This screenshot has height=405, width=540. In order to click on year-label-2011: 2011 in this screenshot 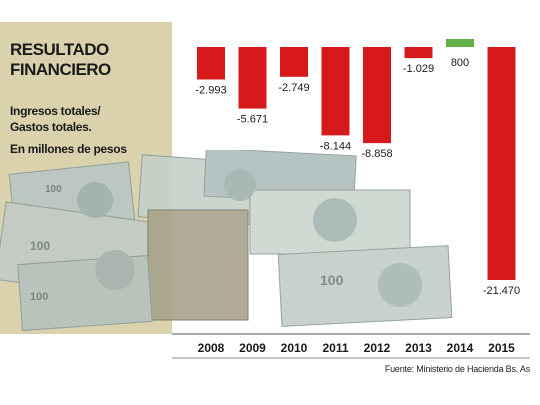, I will do `click(335, 348)`.